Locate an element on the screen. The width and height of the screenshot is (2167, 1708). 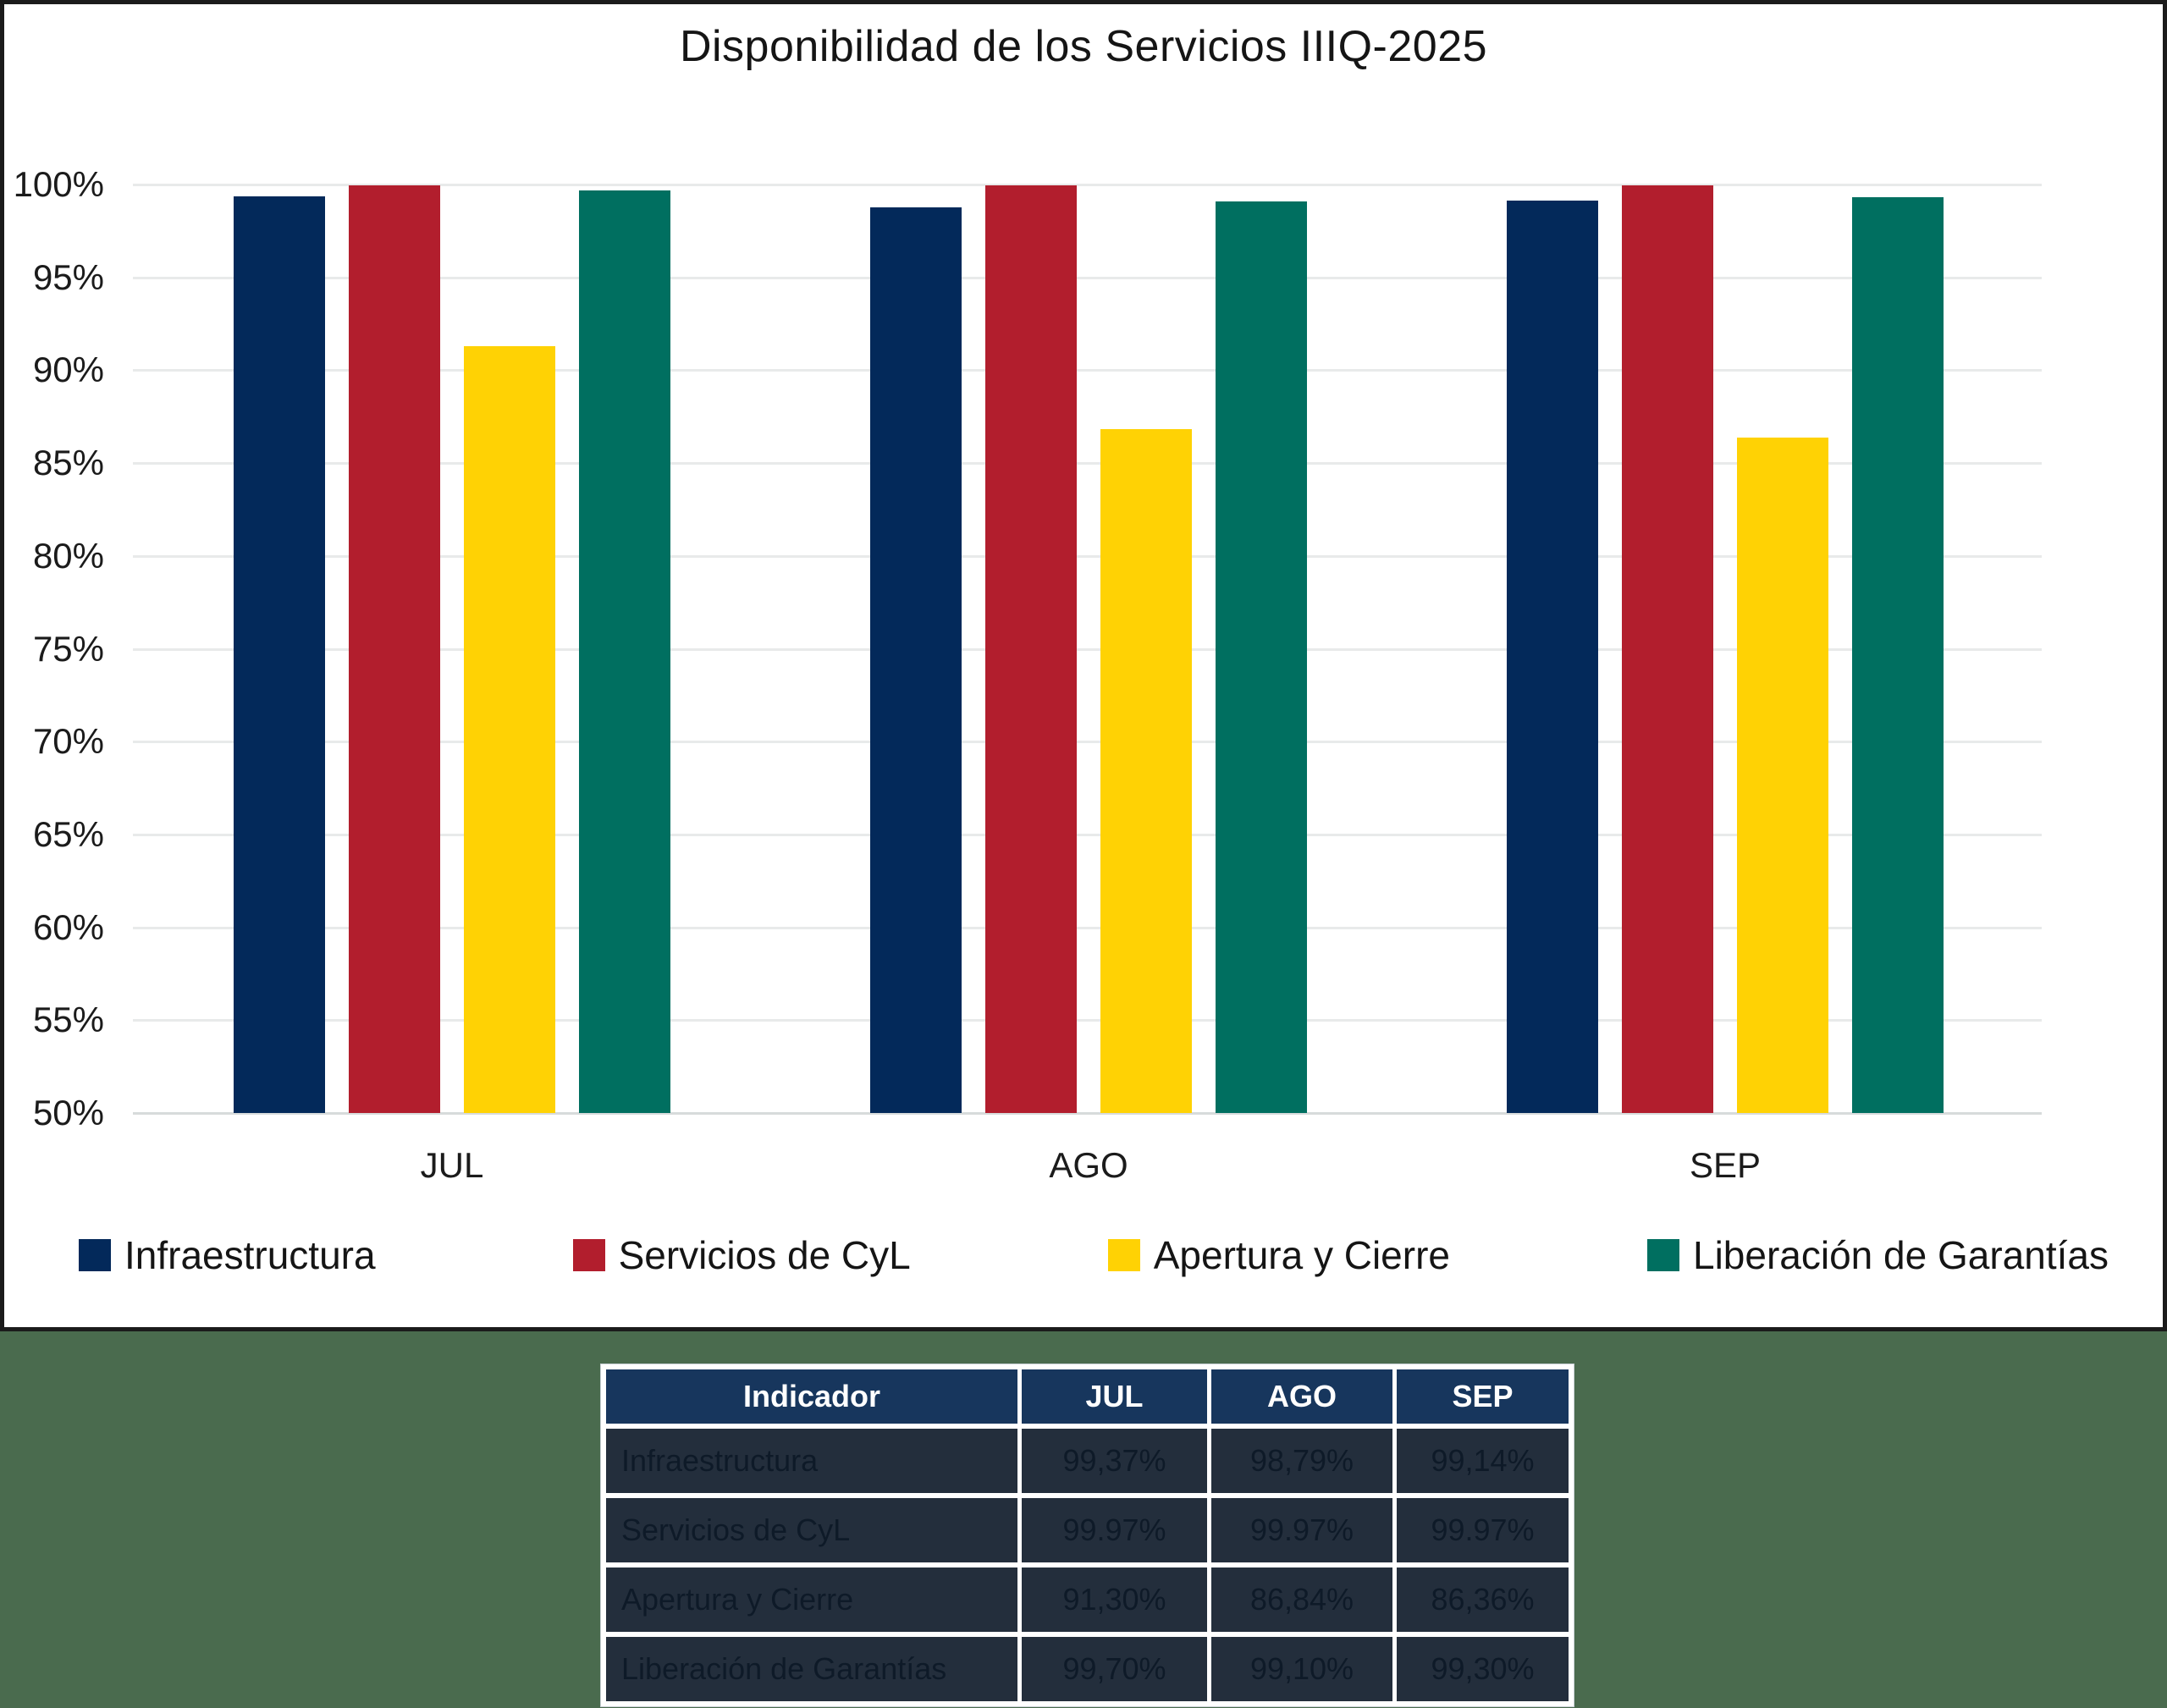
table-cell: 86,36% is located at coordinates (1483, 1600).